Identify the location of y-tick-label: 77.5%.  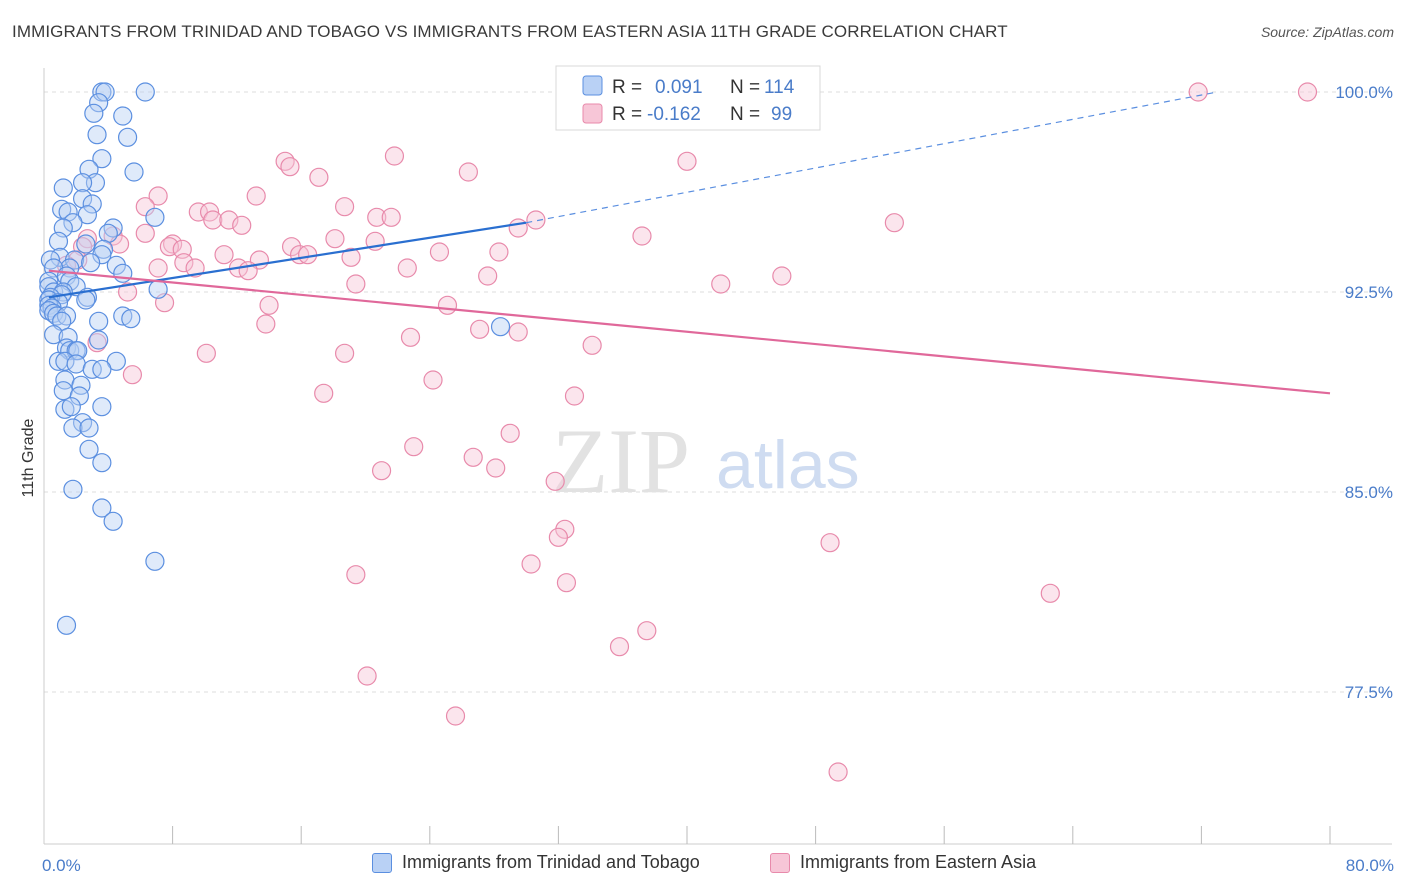
(1369, 692).